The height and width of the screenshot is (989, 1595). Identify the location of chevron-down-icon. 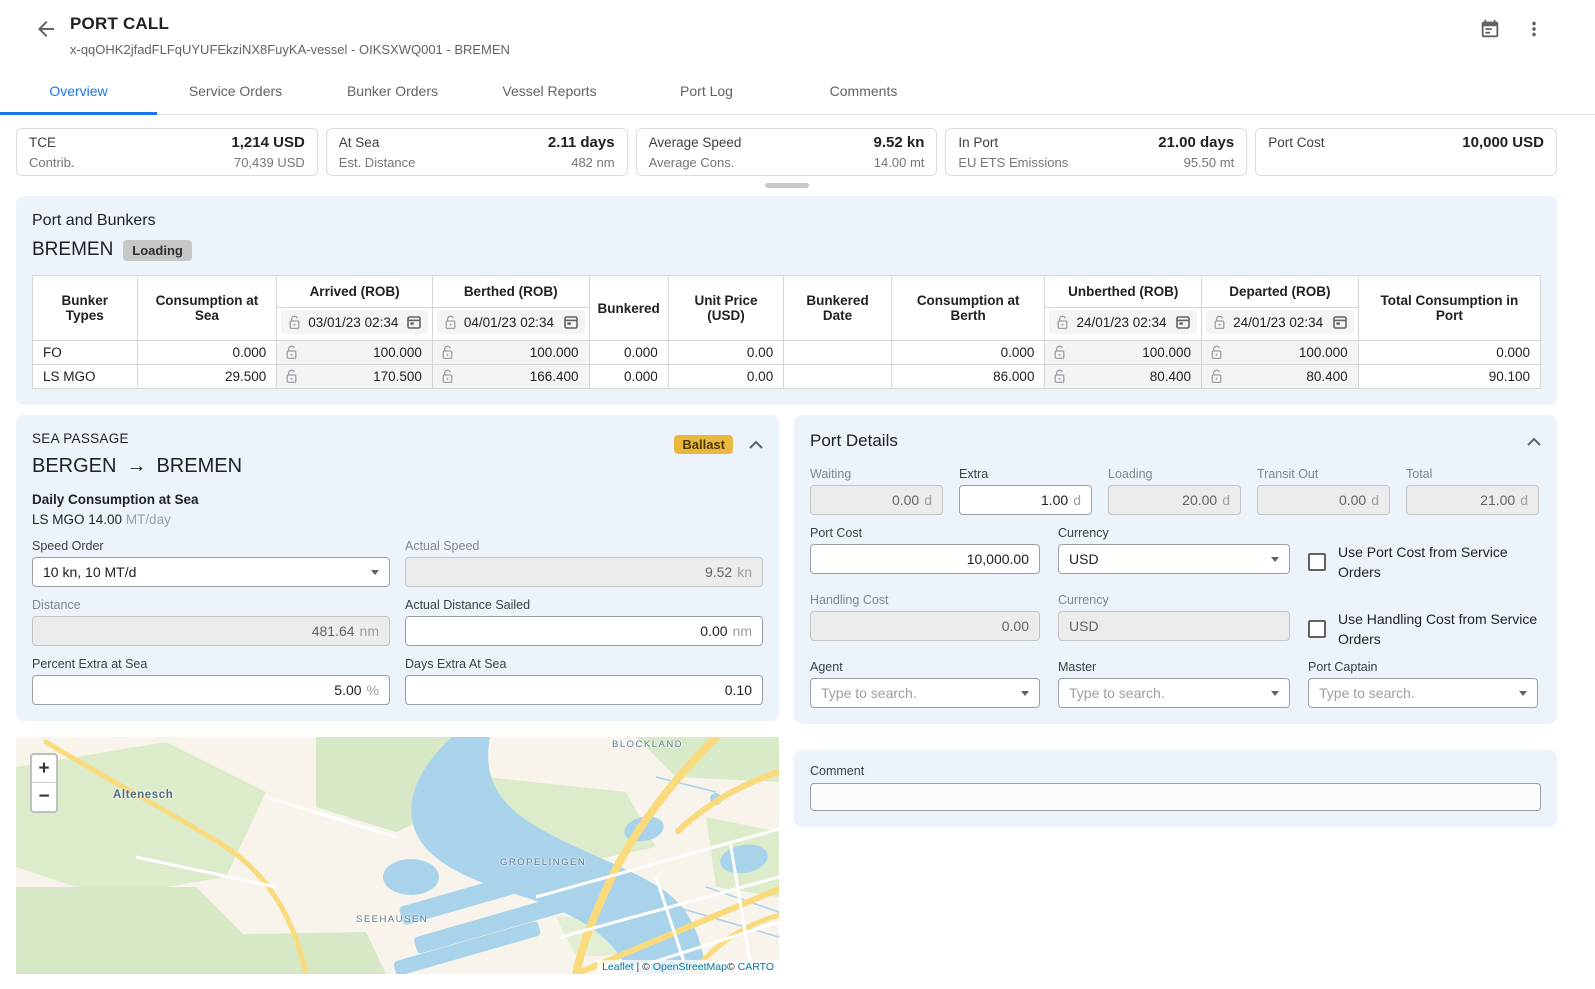
(1523, 693).